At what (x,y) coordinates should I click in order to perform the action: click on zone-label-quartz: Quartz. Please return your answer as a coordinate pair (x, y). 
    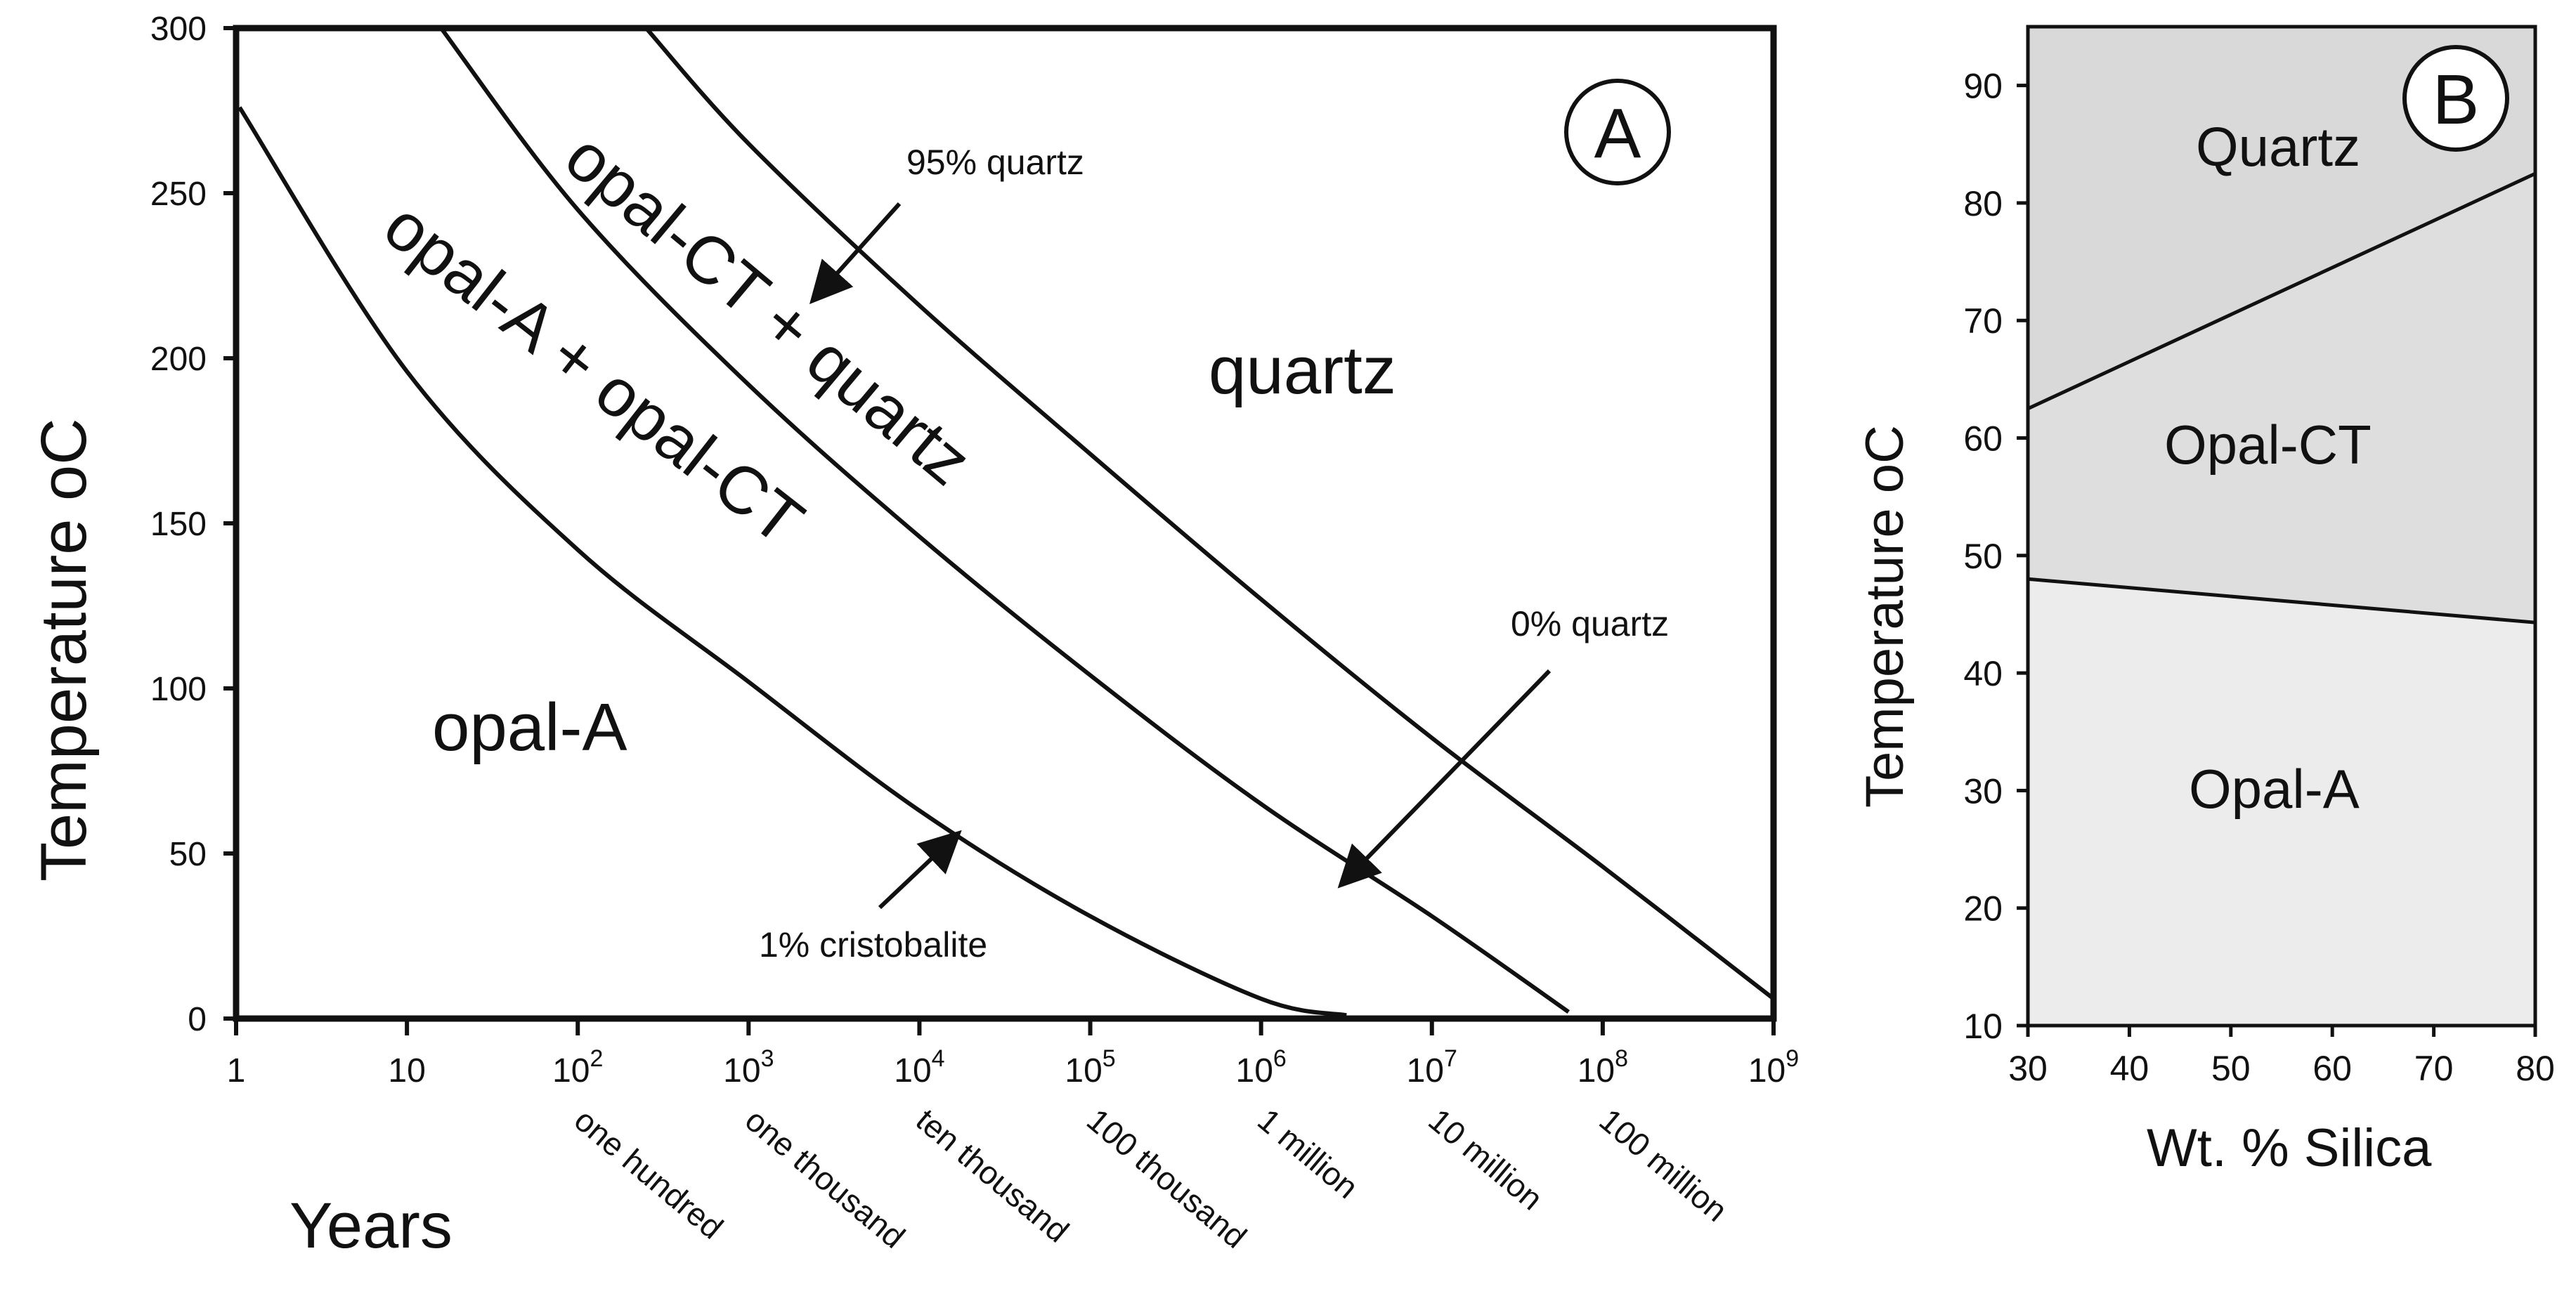
    Looking at the image, I should click on (2278, 147).